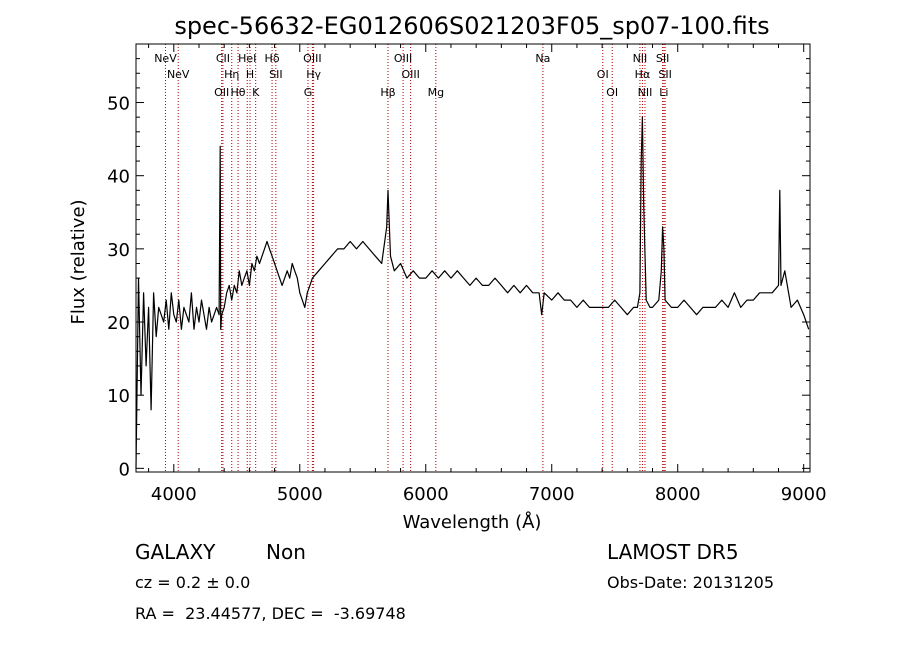 This screenshot has height=649, width=900. What do you see at coordinates (78, 261) in the screenshot?
I see `y-axis-label: Flux (relative)` at bounding box center [78, 261].